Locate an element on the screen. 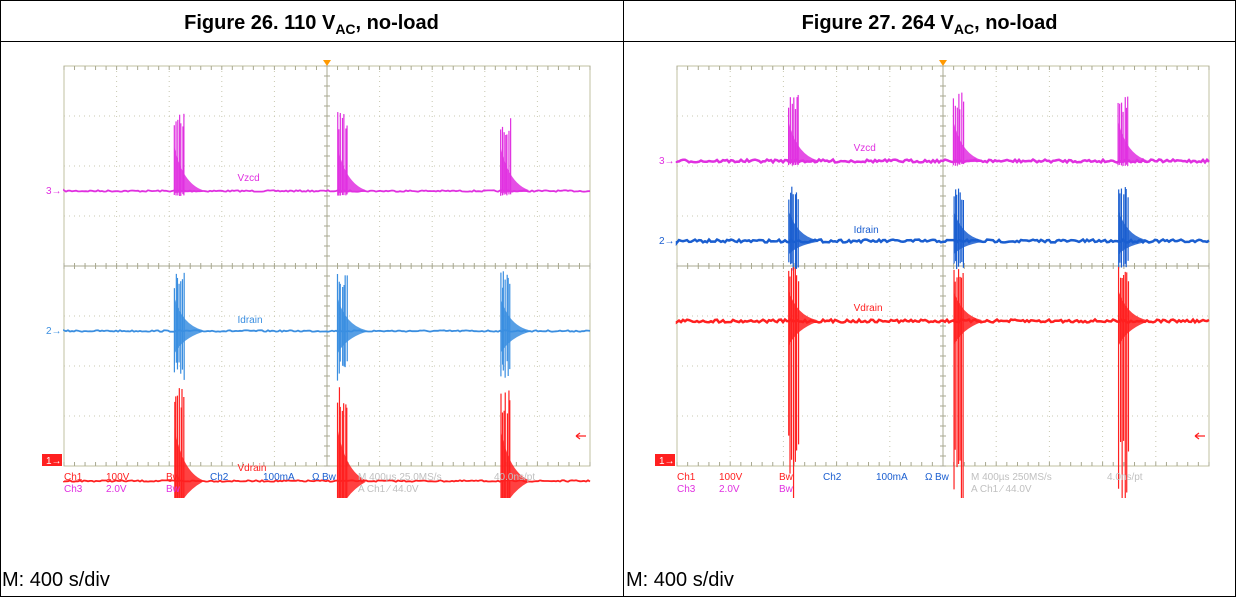 This screenshot has height=597, width=1236. readout-row1-item: 40.0ns/pt is located at coordinates (514, 477).